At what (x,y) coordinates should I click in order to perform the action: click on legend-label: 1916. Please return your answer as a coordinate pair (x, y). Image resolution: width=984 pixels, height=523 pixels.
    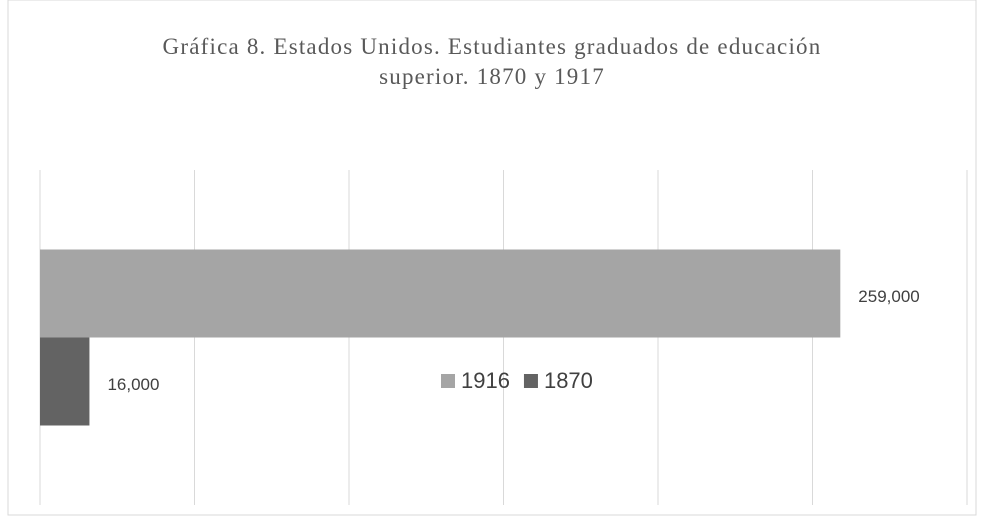
    Looking at the image, I should click on (485, 380).